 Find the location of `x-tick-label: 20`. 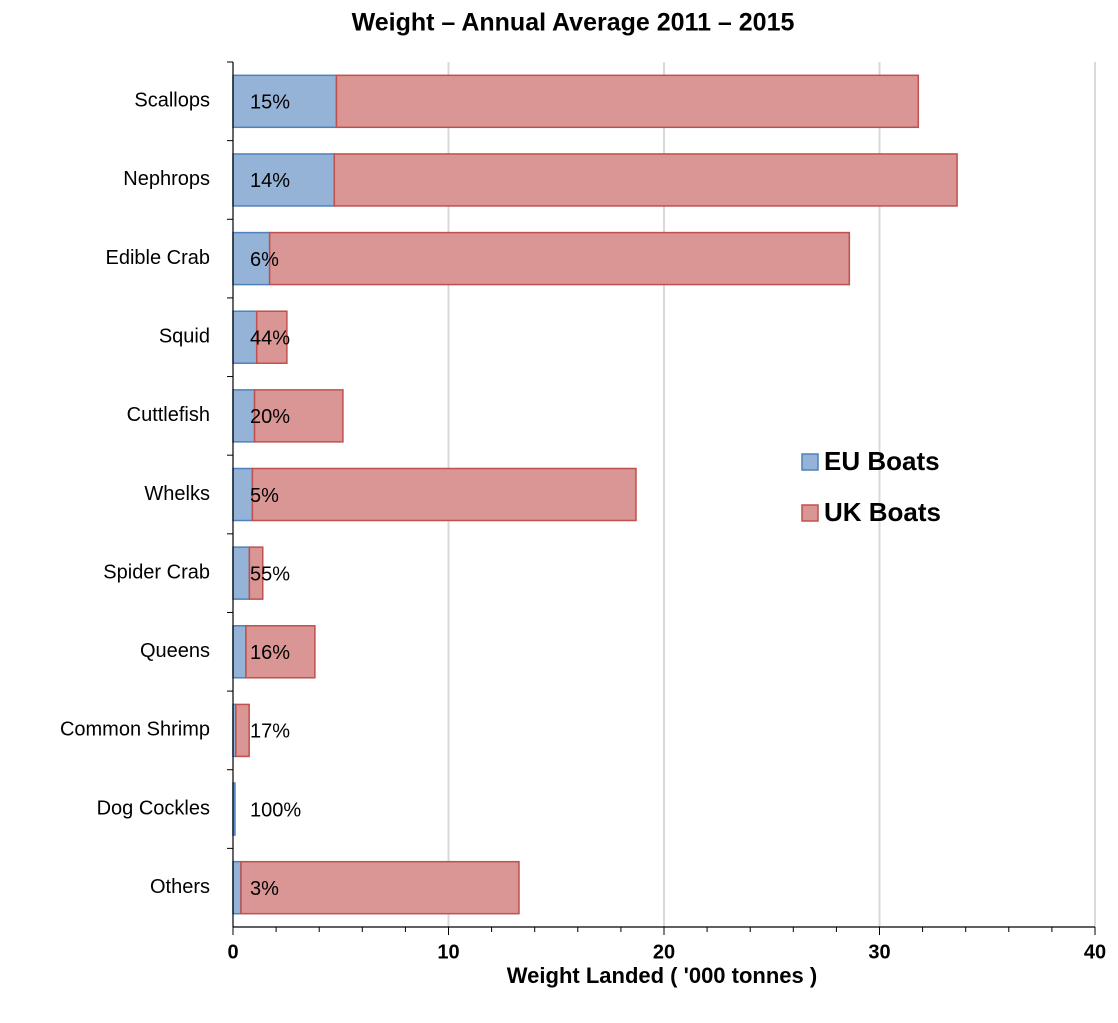

x-tick-label: 20 is located at coordinates (664, 952).